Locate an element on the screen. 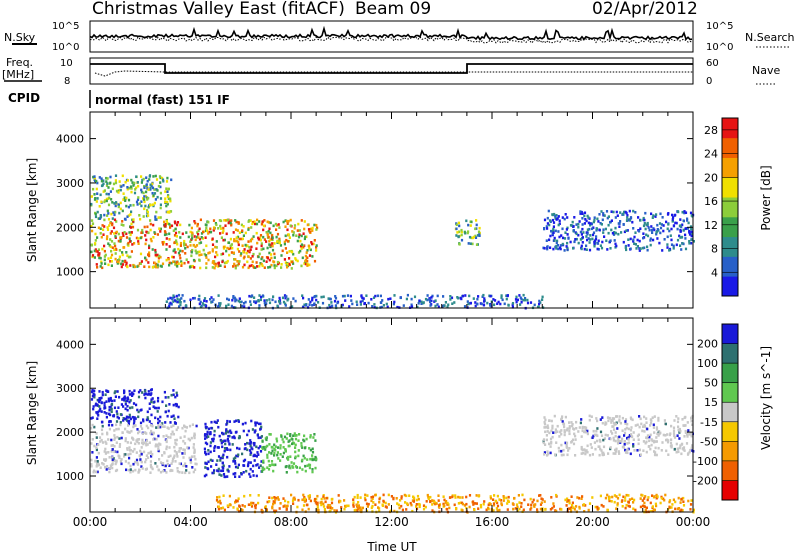 This screenshot has width=800, height=554. velocity-colorbar-label: Velocity [m s^-1] is located at coordinates (766, 398).